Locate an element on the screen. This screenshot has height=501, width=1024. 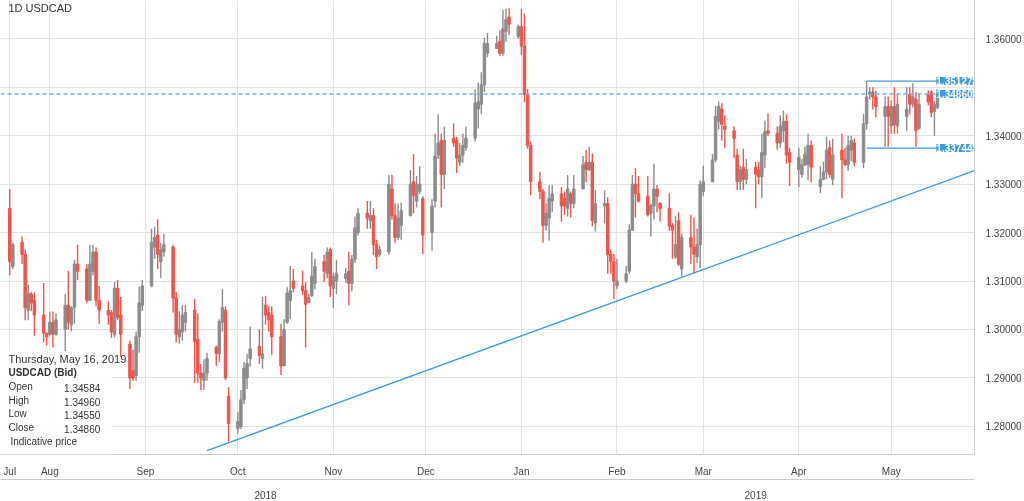
annotation: High is located at coordinates (19, 400).